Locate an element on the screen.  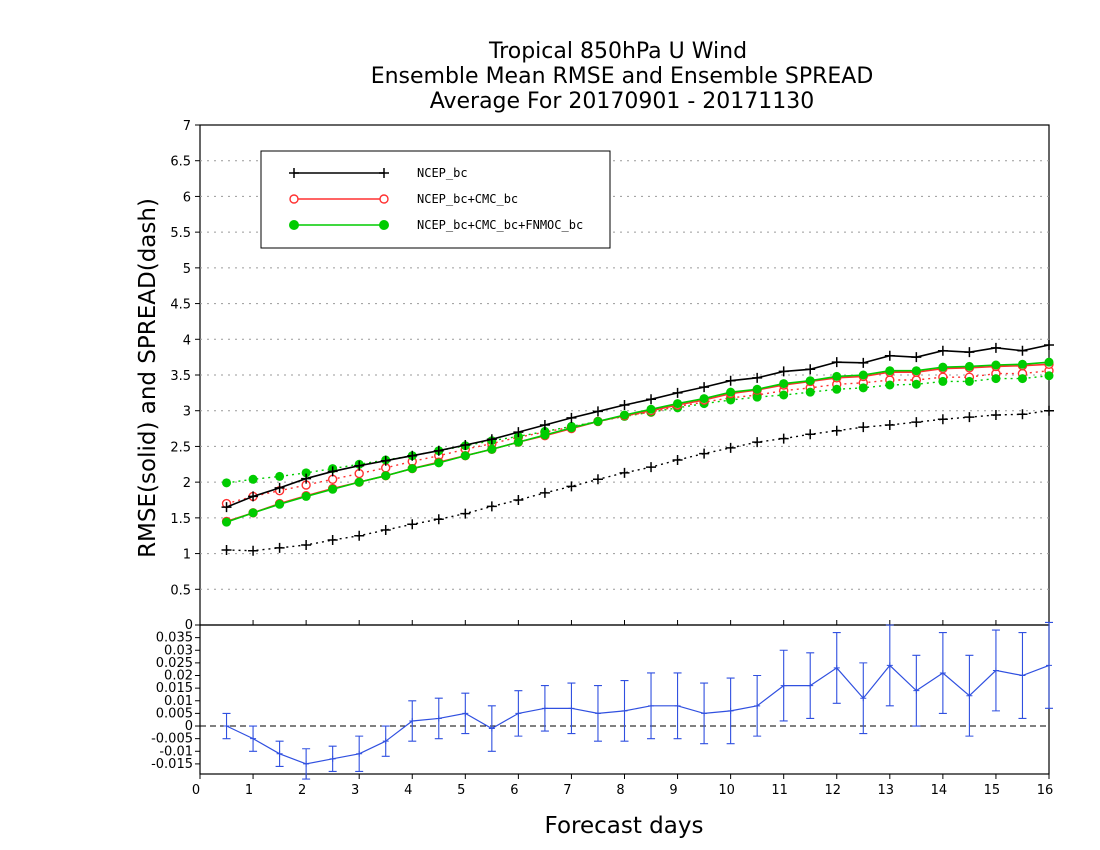
x-tick-label: 1 is located at coordinates (249, 790).